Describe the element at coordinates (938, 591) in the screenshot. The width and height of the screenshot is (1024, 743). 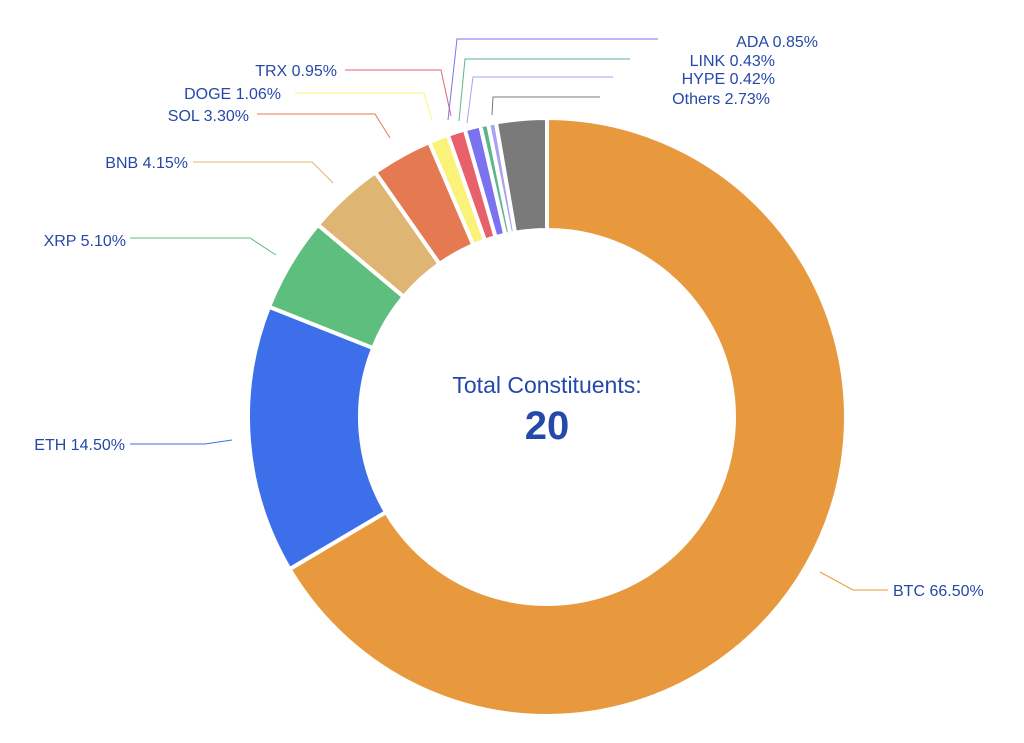
I see `label-btc: BTC 66.50%` at that location.